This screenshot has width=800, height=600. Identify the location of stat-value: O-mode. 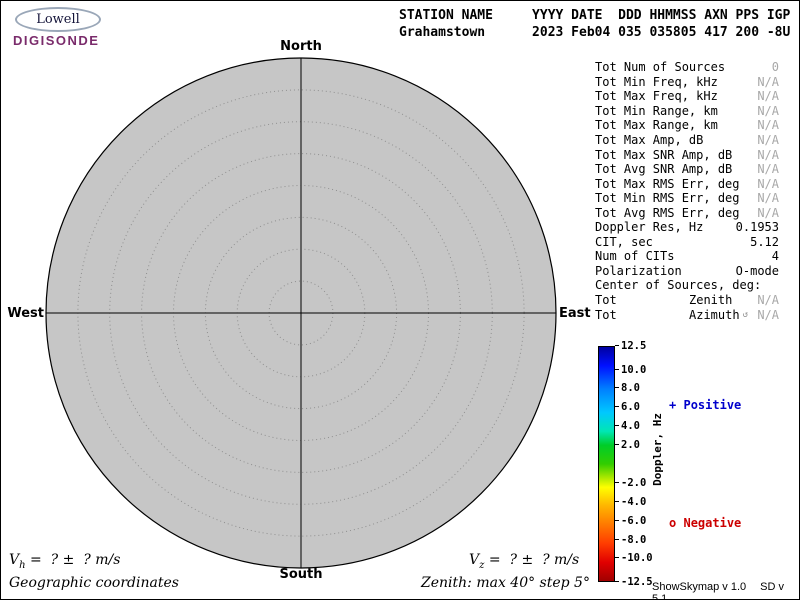
(757, 270).